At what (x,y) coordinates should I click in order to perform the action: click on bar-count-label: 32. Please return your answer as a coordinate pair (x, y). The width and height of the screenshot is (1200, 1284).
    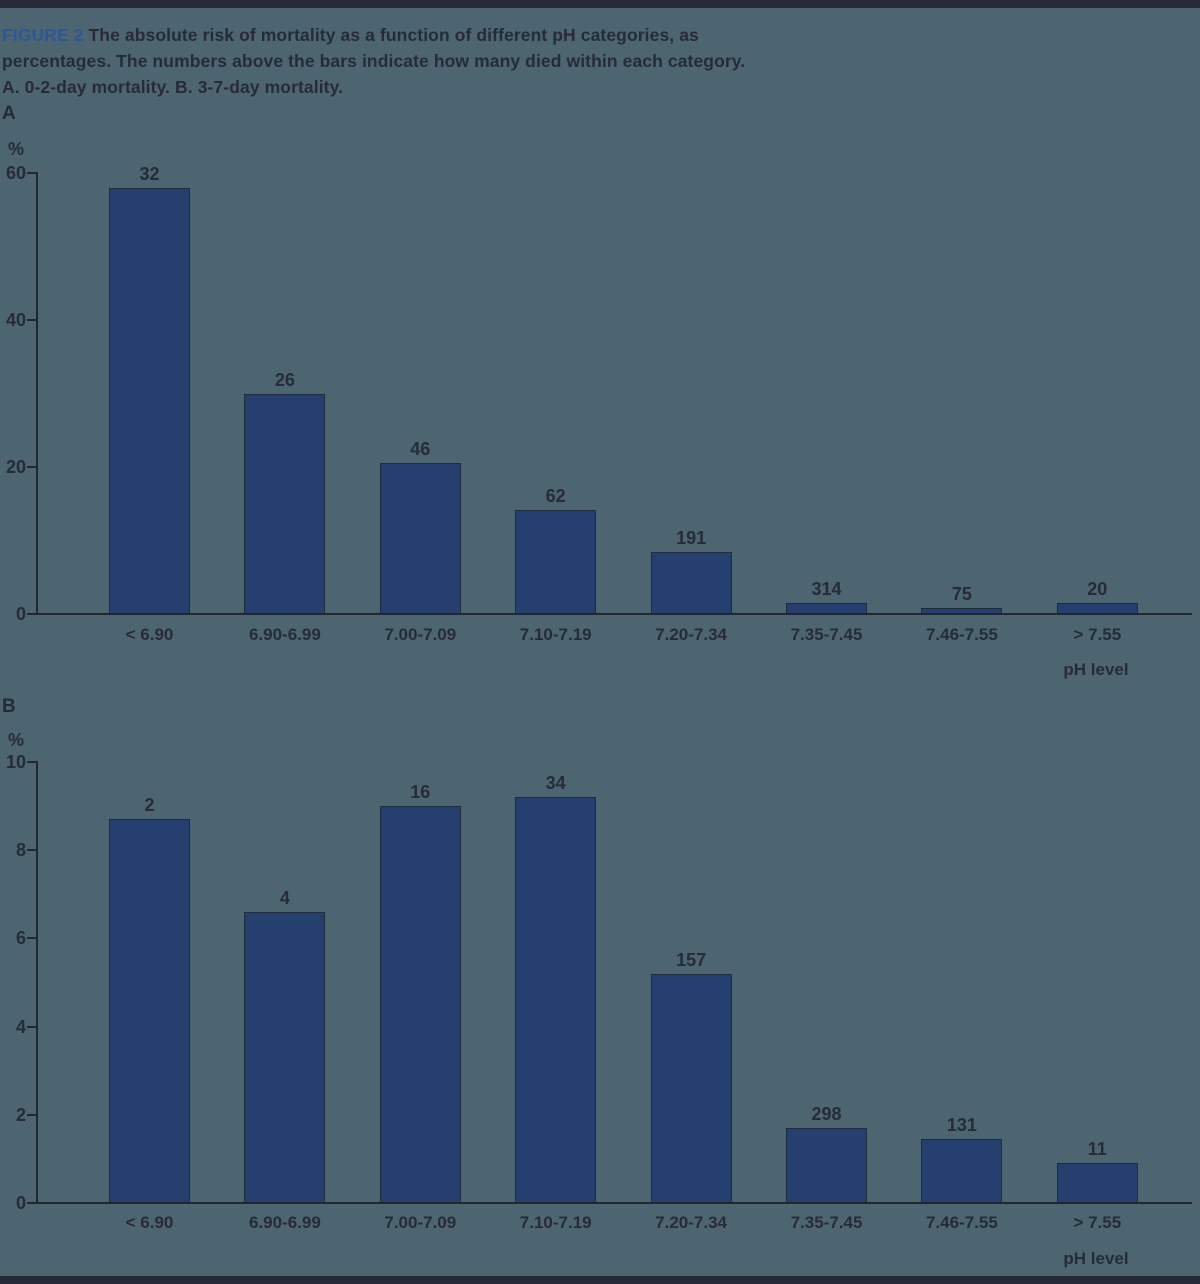
    Looking at the image, I should click on (149, 173).